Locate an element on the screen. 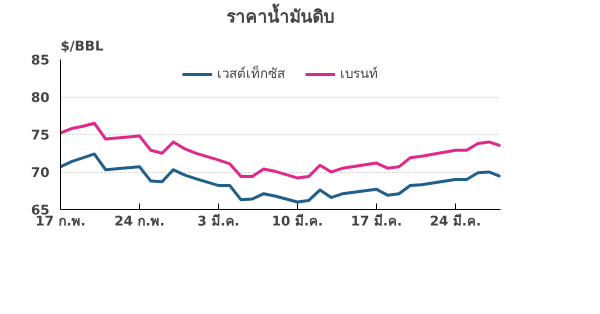  legend-label: เบรนท์ is located at coordinates (359, 75).